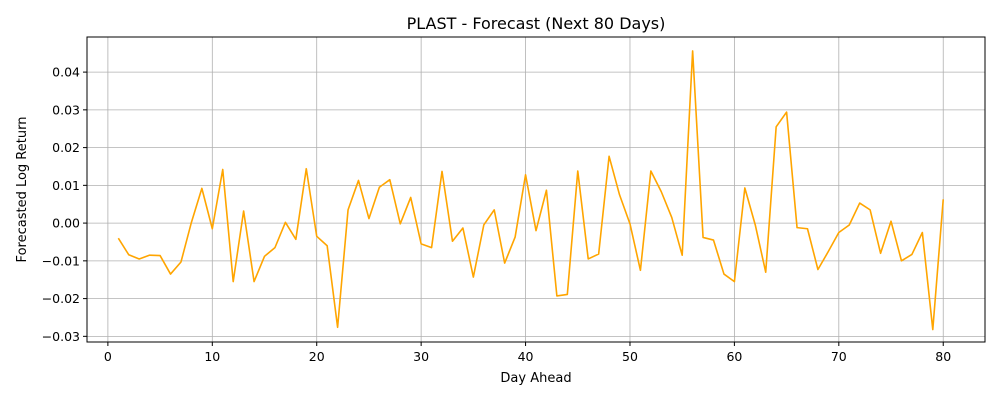 The image size is (1000, 400). I want to click on chart-title: PLAST - Forecast (Next 80 Days), so click(536, 23).